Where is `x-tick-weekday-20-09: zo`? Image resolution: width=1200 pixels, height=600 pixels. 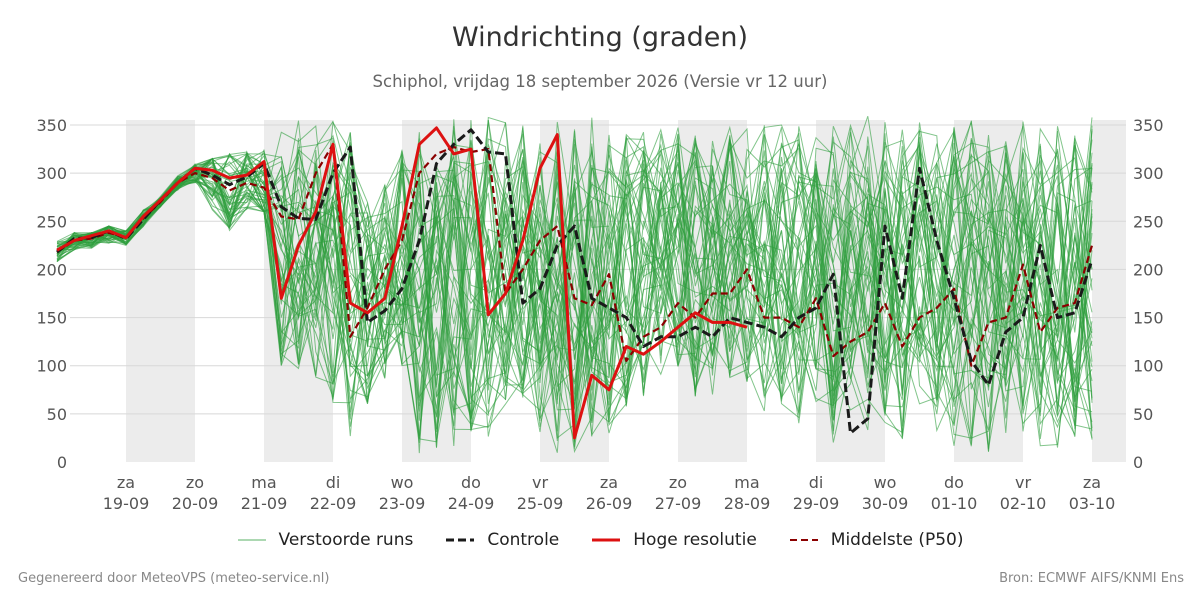 x-tick-weekday-20-09: zo is located at coordinates (195, 482).